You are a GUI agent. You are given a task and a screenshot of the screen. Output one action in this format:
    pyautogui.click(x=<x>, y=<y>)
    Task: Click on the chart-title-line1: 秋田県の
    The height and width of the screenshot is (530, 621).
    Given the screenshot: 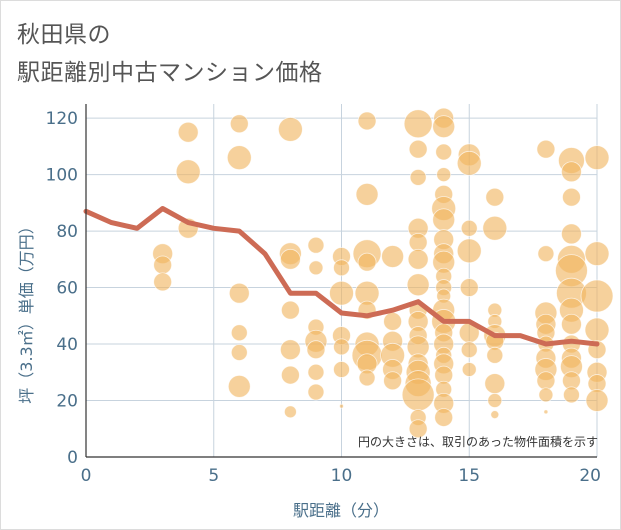 What is the action you would take?
    pyautogui.click(x=64, y=35)
    